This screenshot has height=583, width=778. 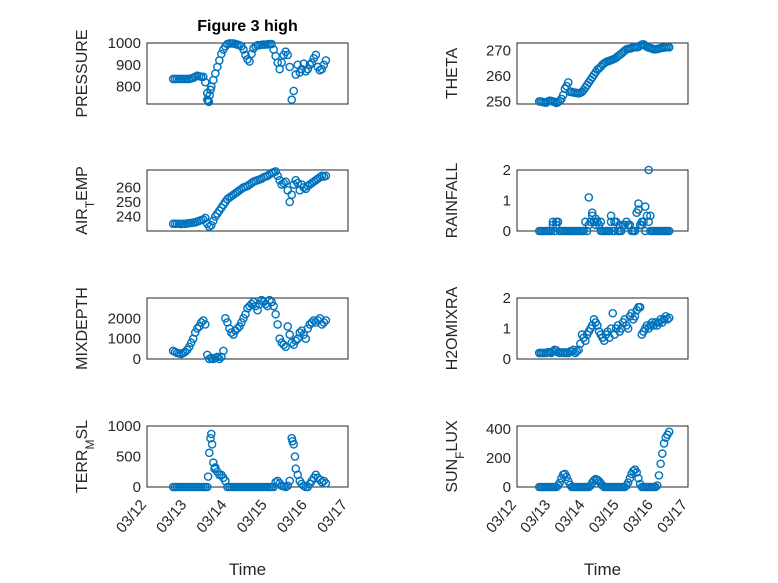 I want to click on x-axis-label: Time, so click(x=247, y=569).